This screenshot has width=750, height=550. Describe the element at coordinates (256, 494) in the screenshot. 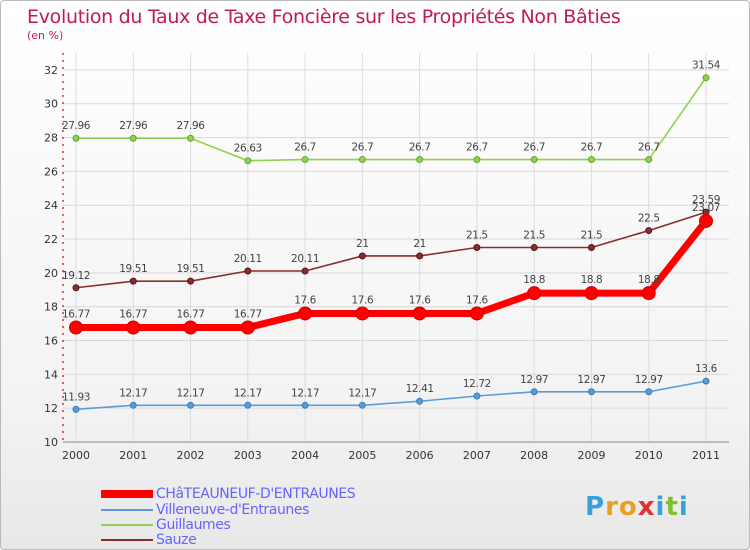

I see `legend-label: CHâTEAUNEUF-D'ENTRAUNES` at that location.